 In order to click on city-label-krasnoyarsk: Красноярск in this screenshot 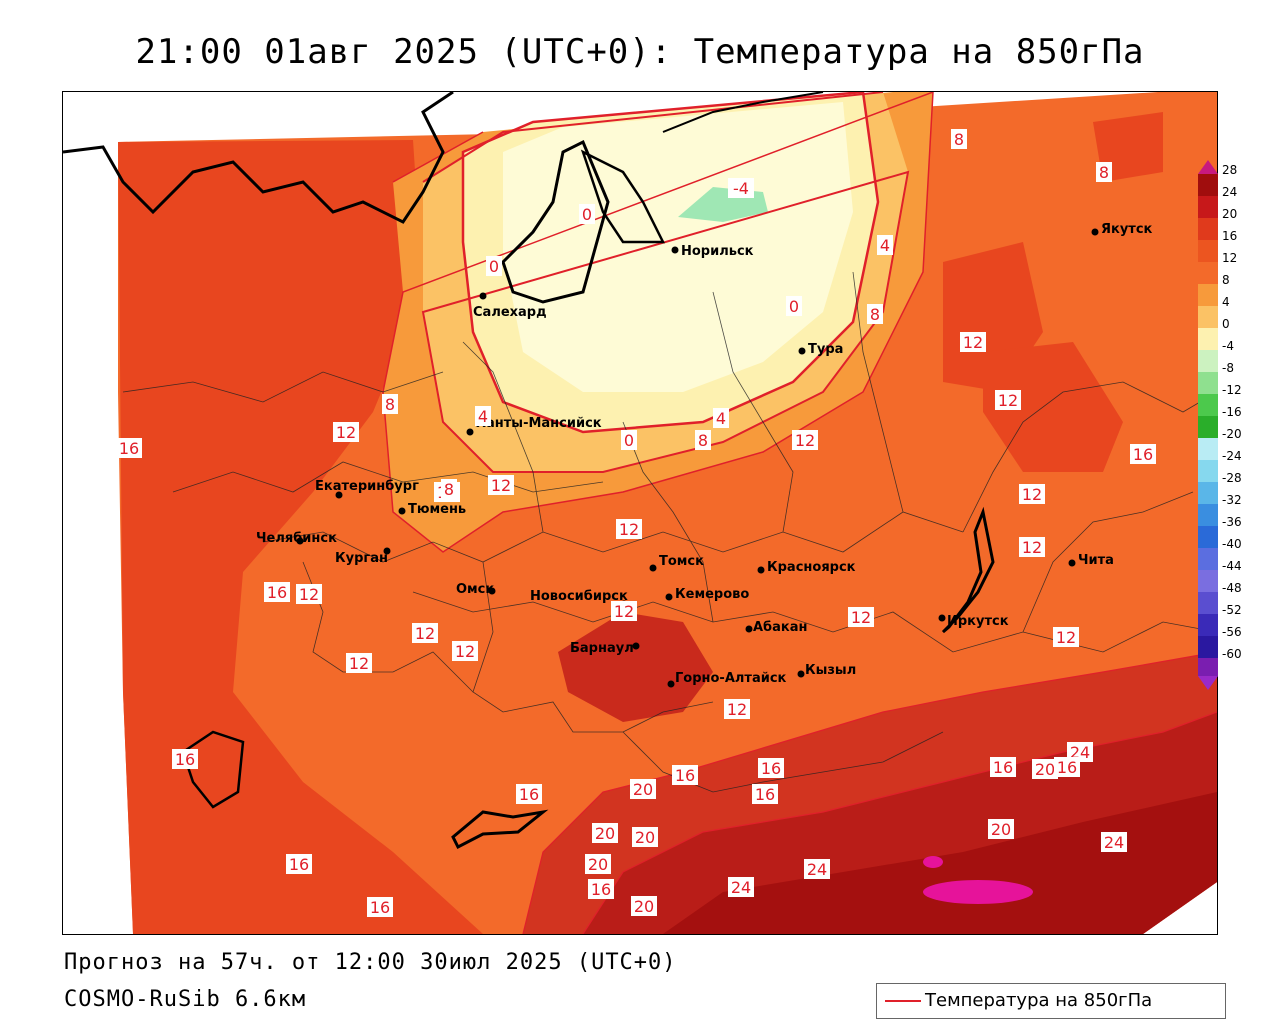, I will do `click(811, 567)`.